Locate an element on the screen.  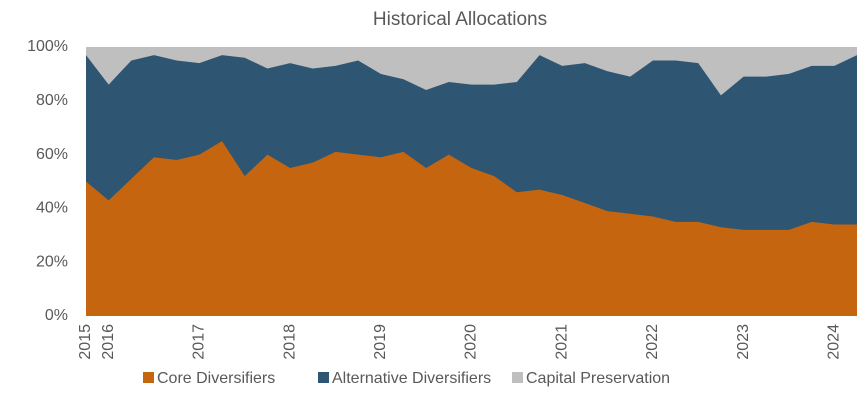
y-tick-label: 40% is located at coordinates (52, 208).